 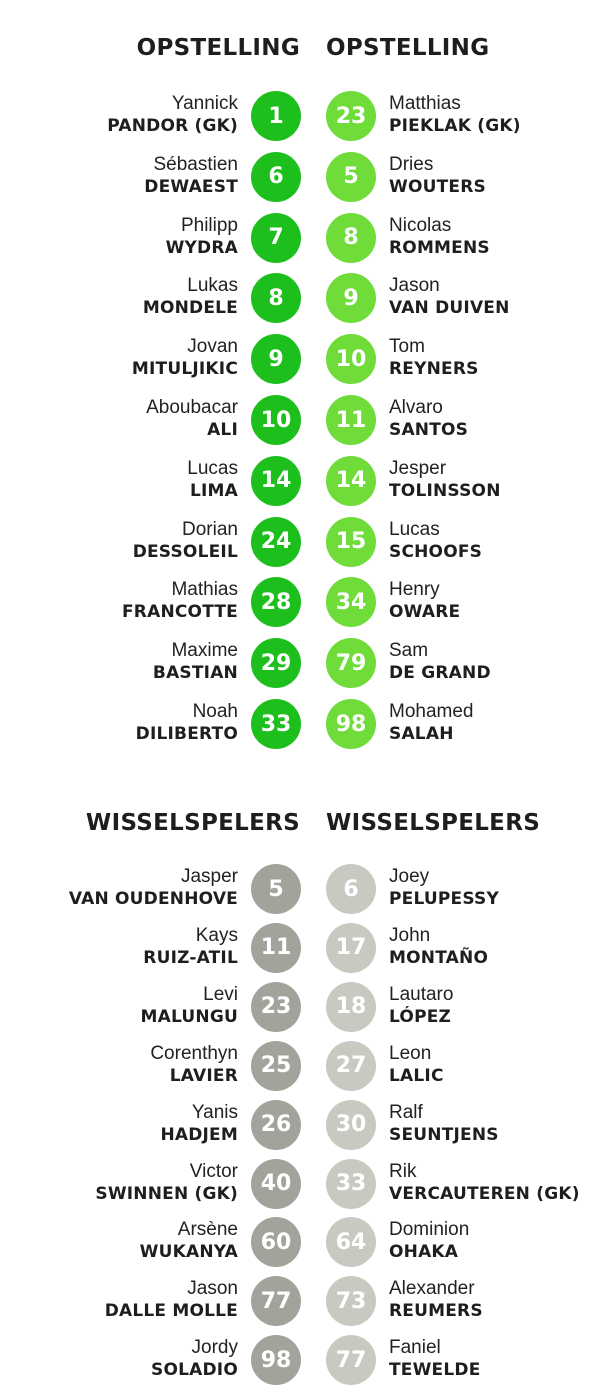 I want to click on player-first-name: Mohamed, so click(x=431, y=711).